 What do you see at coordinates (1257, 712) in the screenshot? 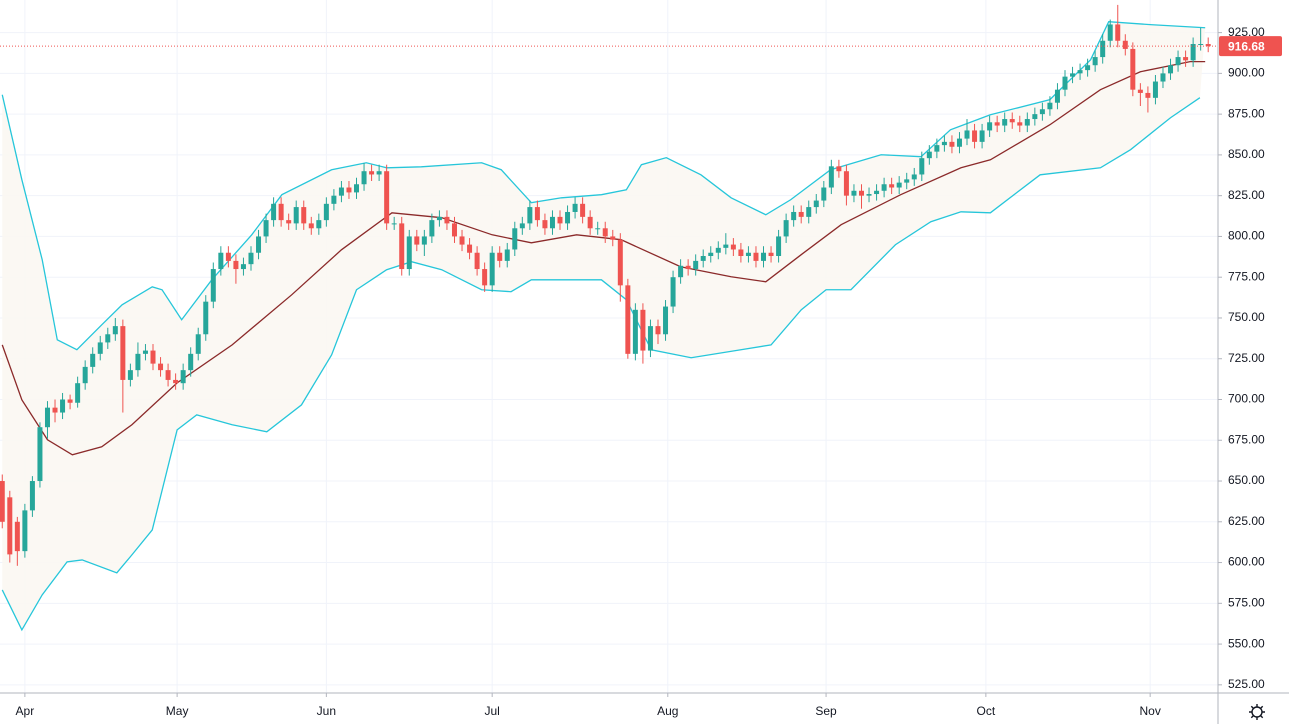
I see `settings-icon` at bounding box center [1257, 712].